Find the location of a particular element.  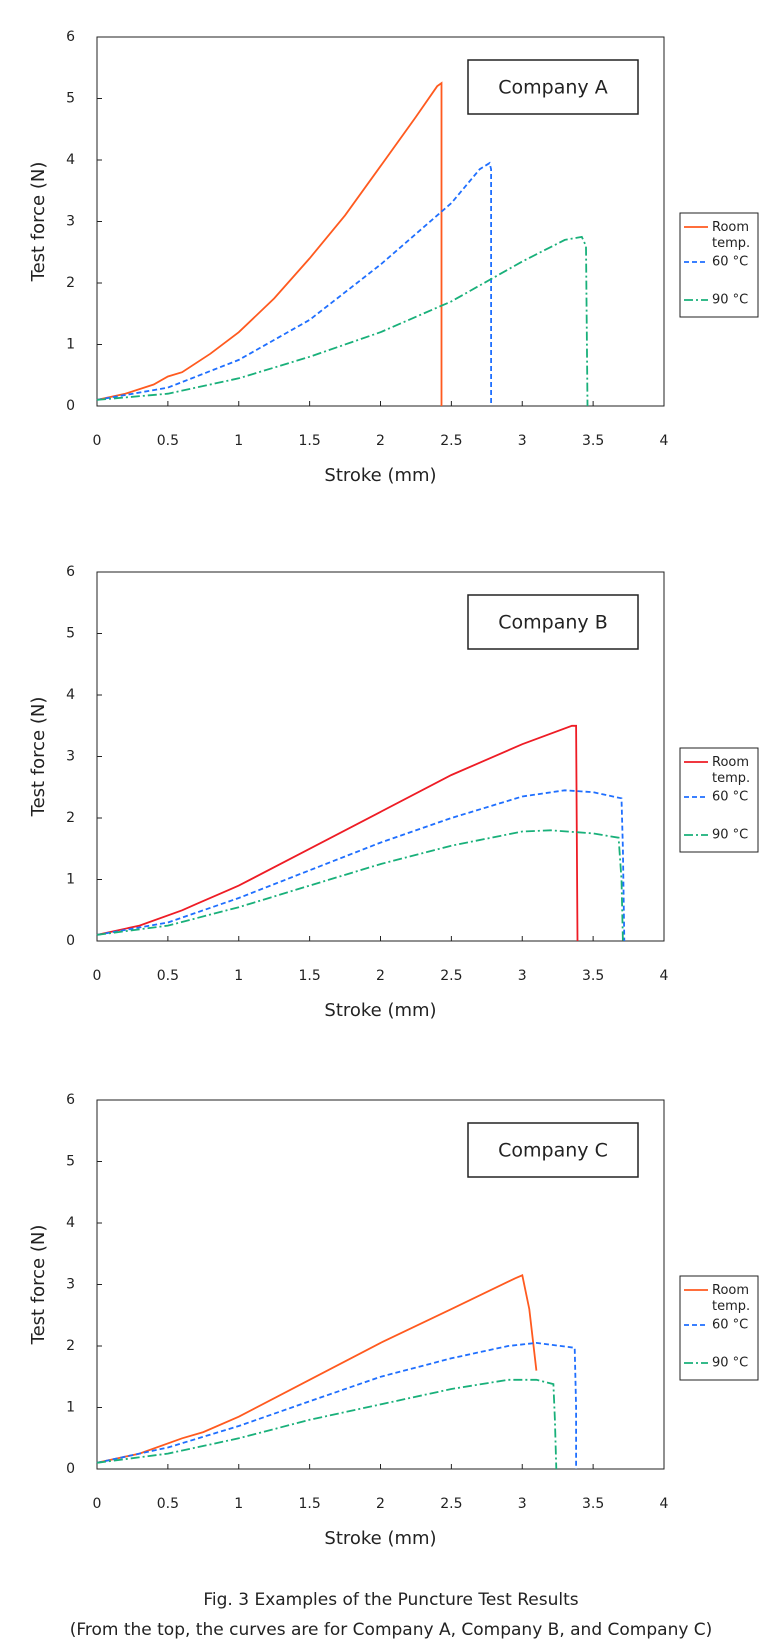

annotation: Company A is located at coordinates (552, 88).